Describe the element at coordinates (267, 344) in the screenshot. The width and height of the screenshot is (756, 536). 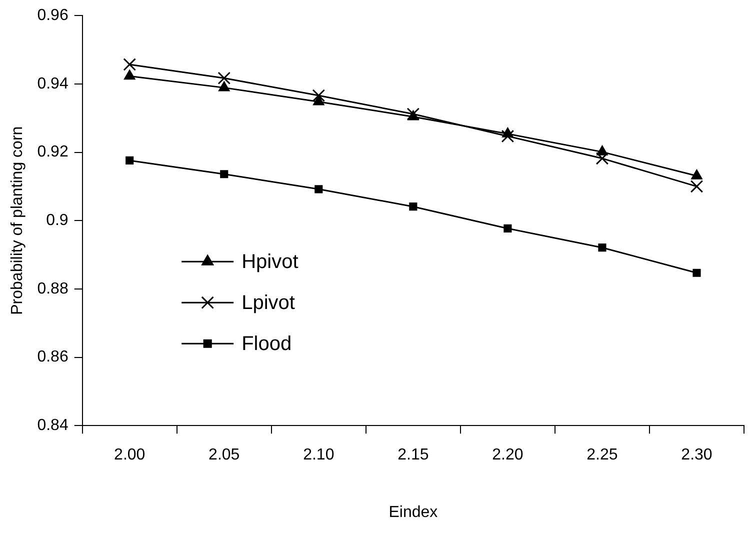
I see `legend-label: Flood` at that location.